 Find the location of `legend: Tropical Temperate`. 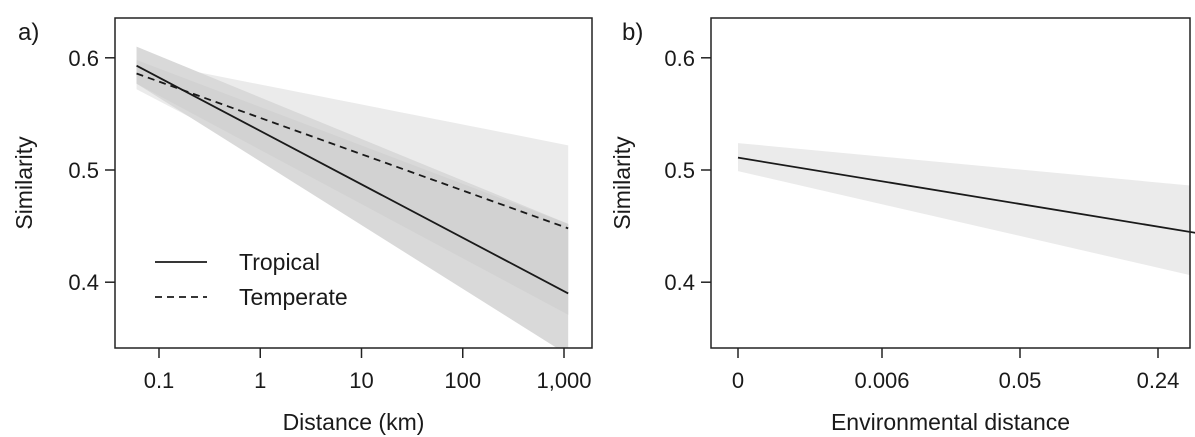

legend: Tropical Temperate is located at coordinates (251, 279).